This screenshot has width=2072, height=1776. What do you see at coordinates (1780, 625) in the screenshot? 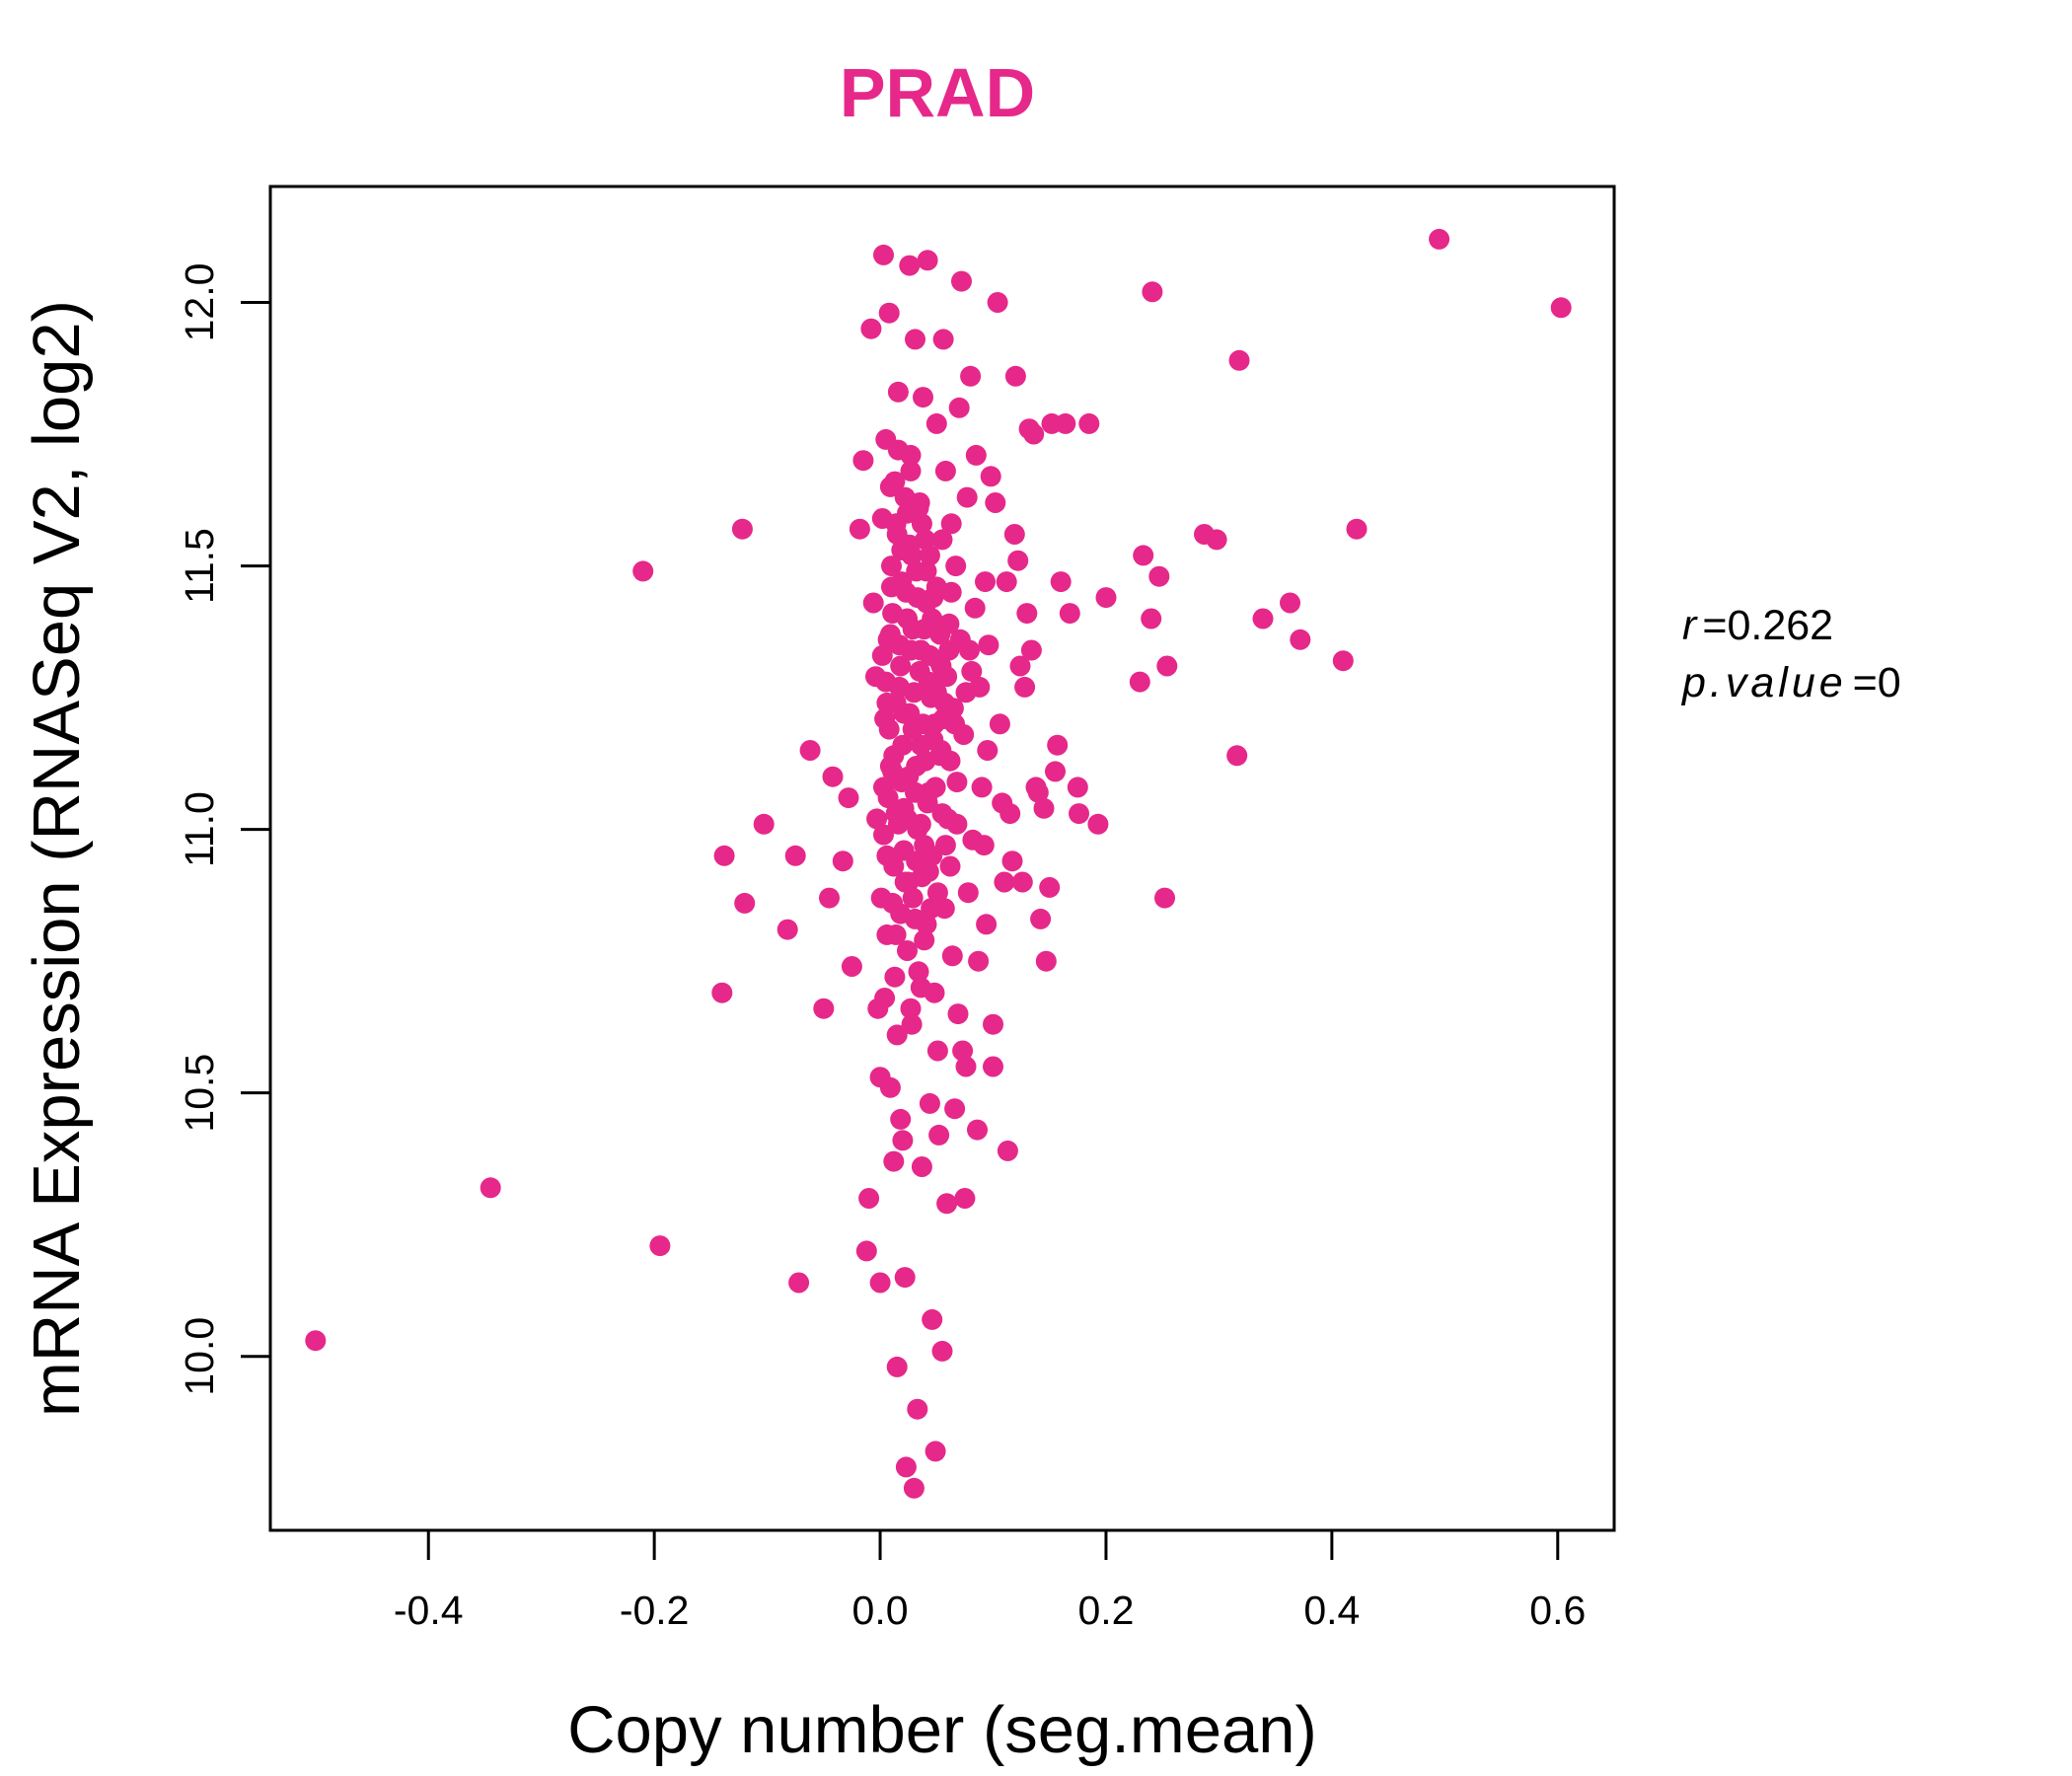
I see `r-value: 0.262` at bounding box center [1780, 625].